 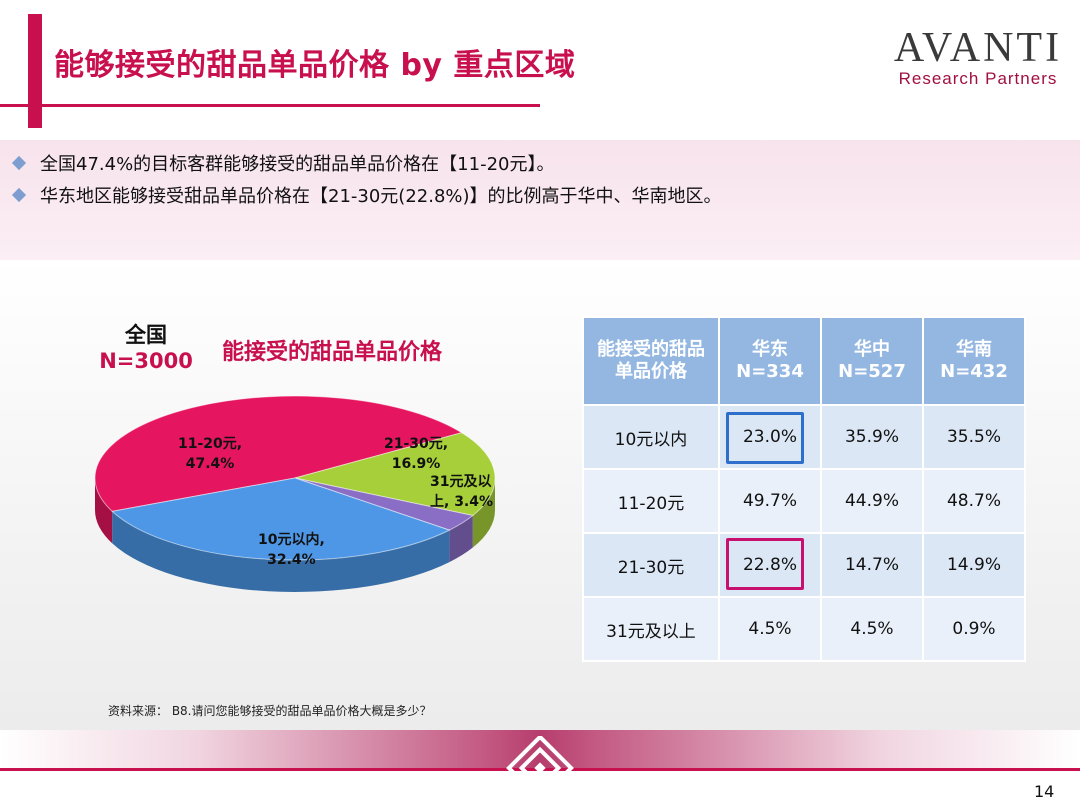 What do you see at coordinates (483, 513) in the screenshot?
I see `pie-slice-21-30-side` at bounding box center [483, 513].